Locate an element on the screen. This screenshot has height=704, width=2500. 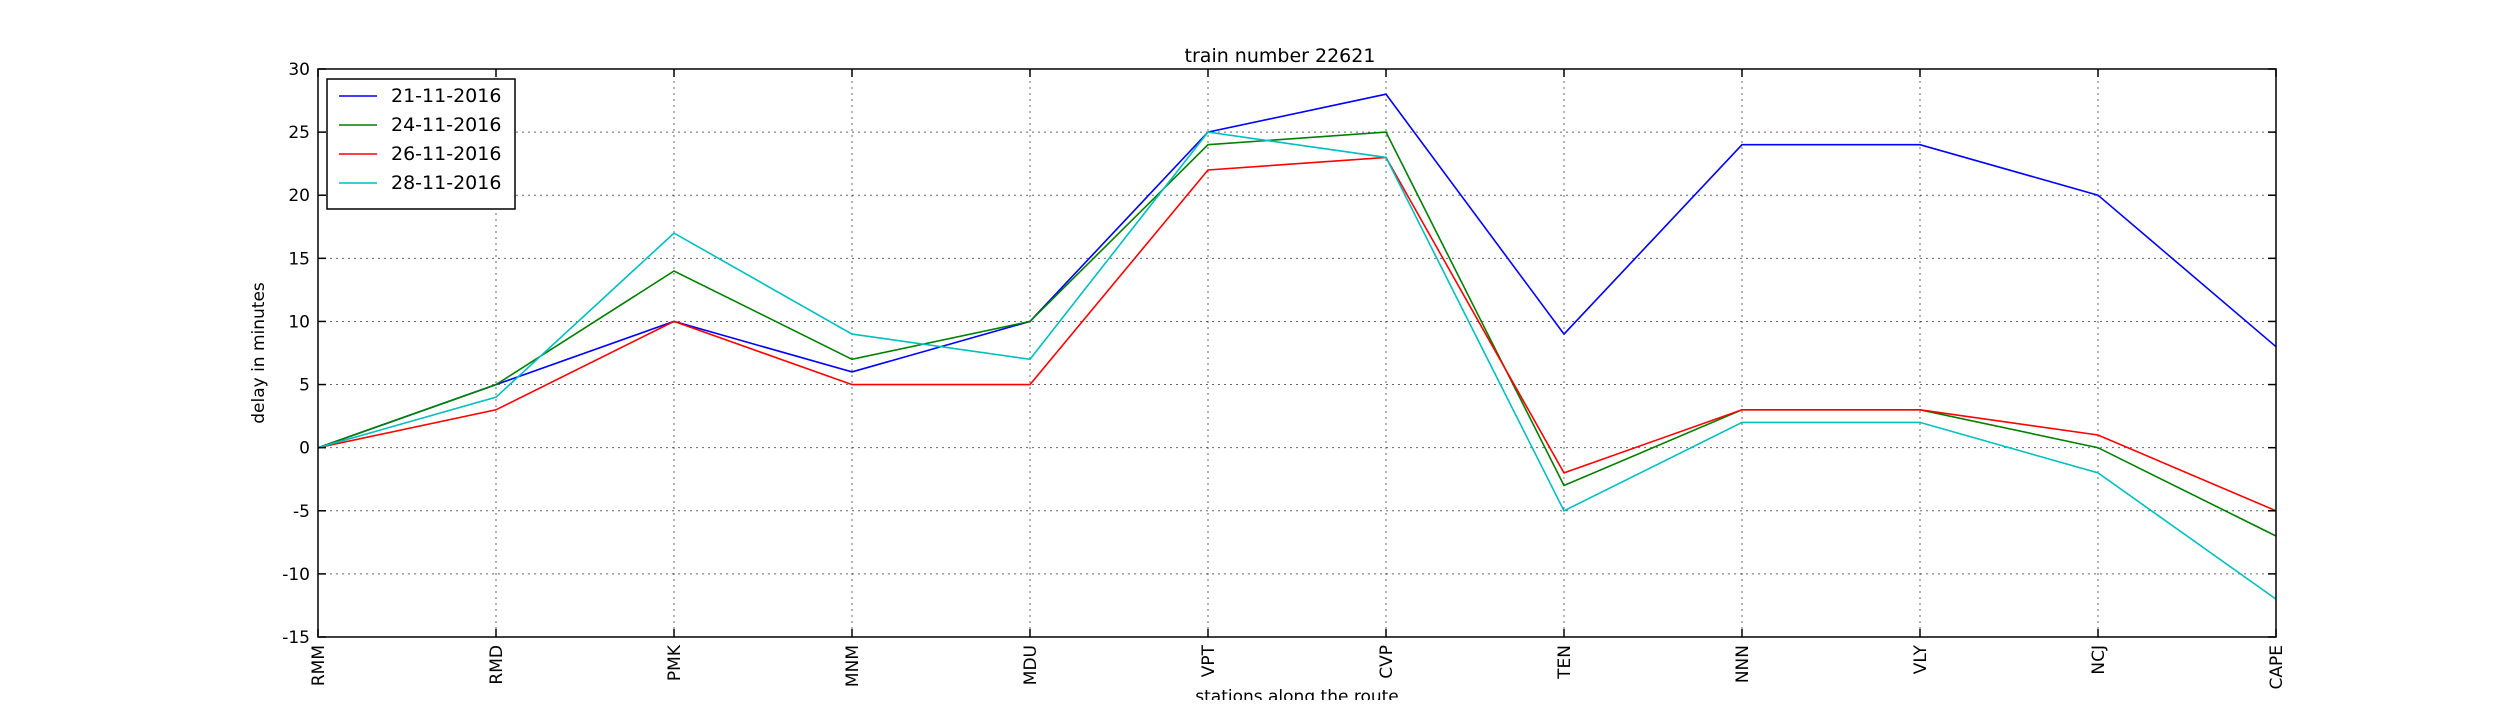
x-tick-label: CVP is located at coordinates (1387, 662).